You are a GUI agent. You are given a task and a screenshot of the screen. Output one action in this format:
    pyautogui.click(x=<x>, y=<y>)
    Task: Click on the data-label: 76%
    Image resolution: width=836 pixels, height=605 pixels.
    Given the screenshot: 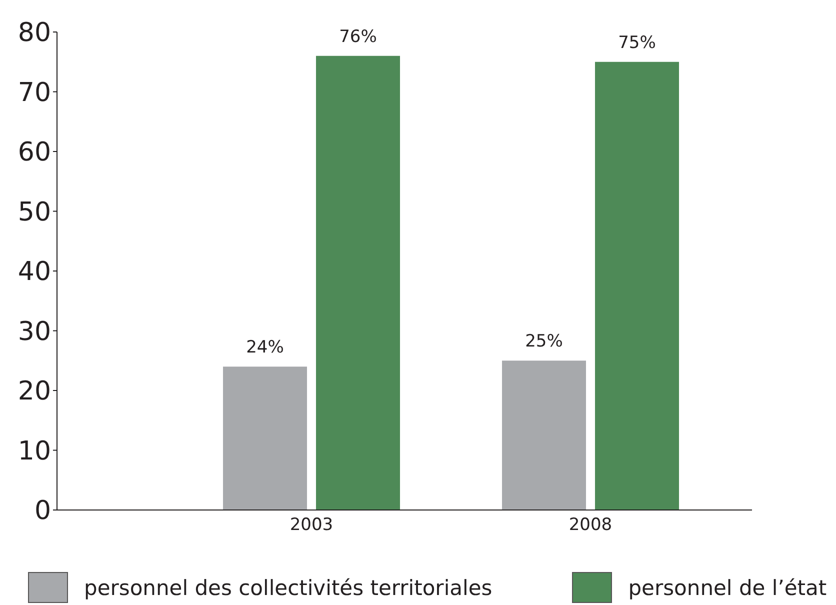 What is the action you would take?
    pyautogui.click(x=358, y=36)
    